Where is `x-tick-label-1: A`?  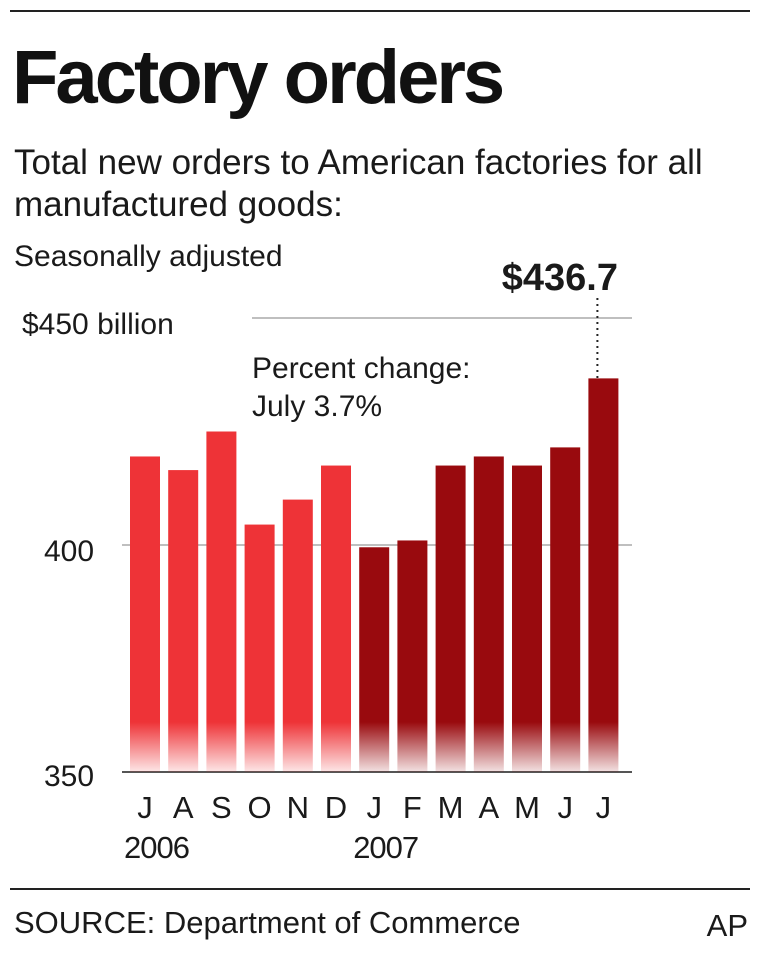 x-tick-label-1: A is located at coordinates (183, 807).